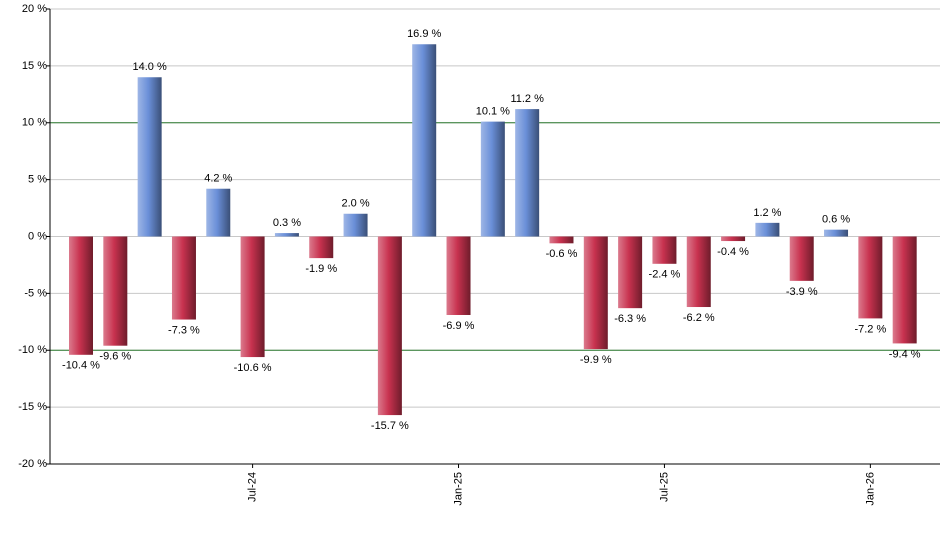 The width and height of the screenshot is (940, 550). Describe the element at coordinates (527, 99) in the screenshot. I see `value-label: 11.2 %` at that location.